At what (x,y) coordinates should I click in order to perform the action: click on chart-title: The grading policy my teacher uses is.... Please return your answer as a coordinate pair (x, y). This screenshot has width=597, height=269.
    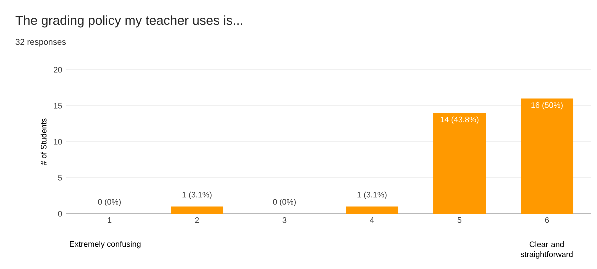
    Looking at the image, I should click on (129, 22).